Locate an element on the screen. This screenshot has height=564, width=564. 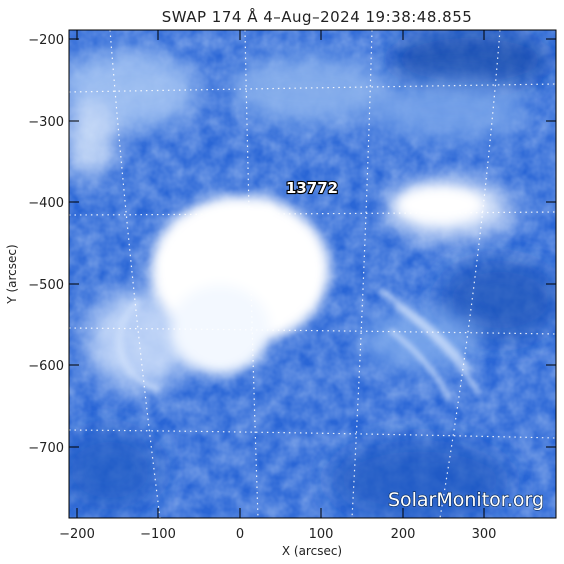
x-tick-label: −200 is located at coordinates (77, 534).